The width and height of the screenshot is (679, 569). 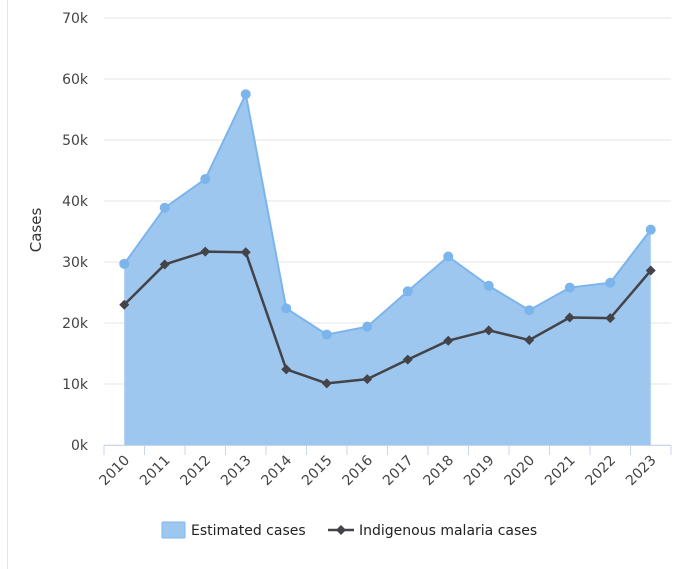 What do you see at coordinates (36, 230) in the screenshot?
I see `y-axis-title: Cases` at bounding box center [36, 230].